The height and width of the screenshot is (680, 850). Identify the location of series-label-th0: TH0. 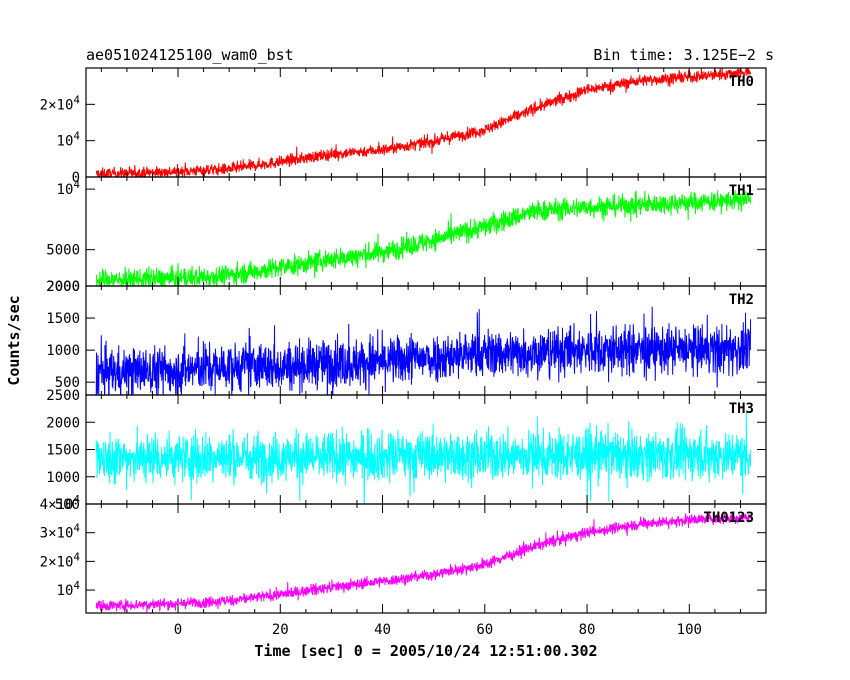
(741, 82).